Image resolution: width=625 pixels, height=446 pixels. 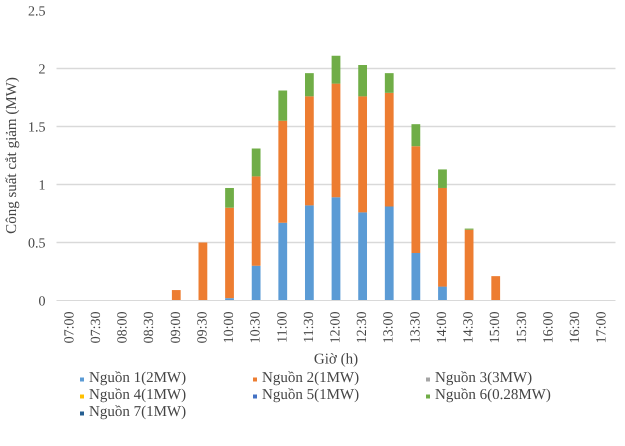 I want to click on y-tick-label: 1, so click(x=42, y=186).